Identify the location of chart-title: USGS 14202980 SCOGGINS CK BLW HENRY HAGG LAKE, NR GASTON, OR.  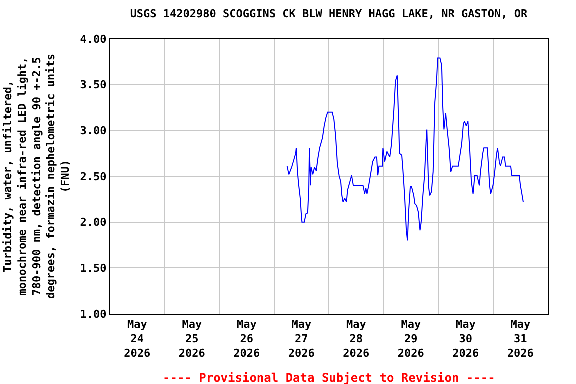
(329, 13).